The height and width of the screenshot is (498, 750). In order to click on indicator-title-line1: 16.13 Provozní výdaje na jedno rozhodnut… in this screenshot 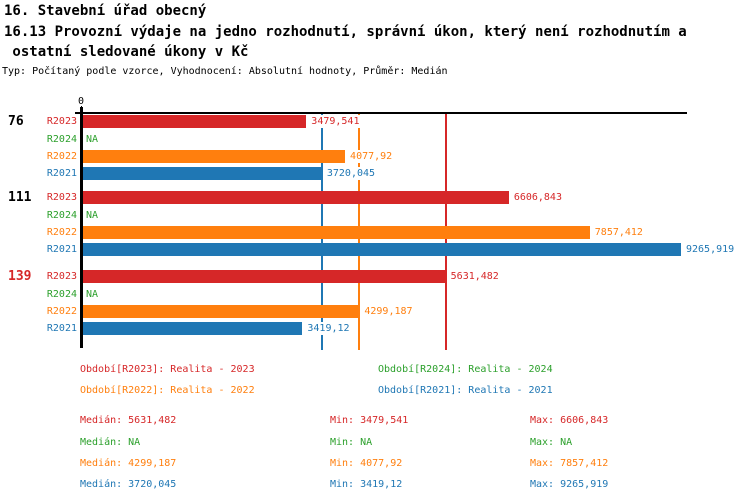, I will do `click(345, 32)`.